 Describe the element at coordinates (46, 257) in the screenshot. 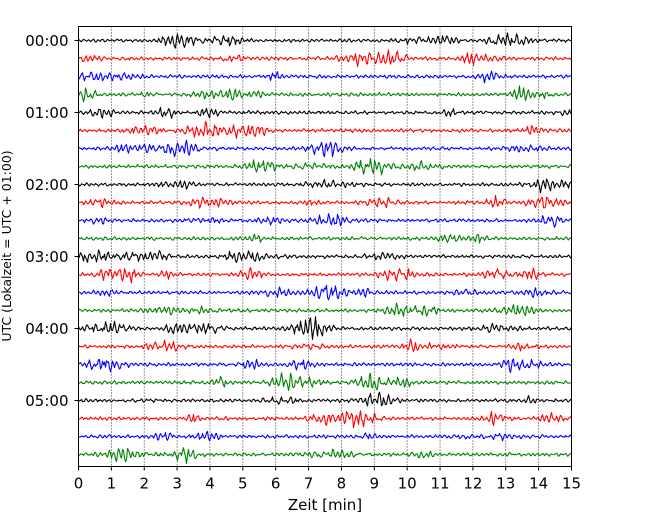

I see `y-tick-label: 03:00` at that location.